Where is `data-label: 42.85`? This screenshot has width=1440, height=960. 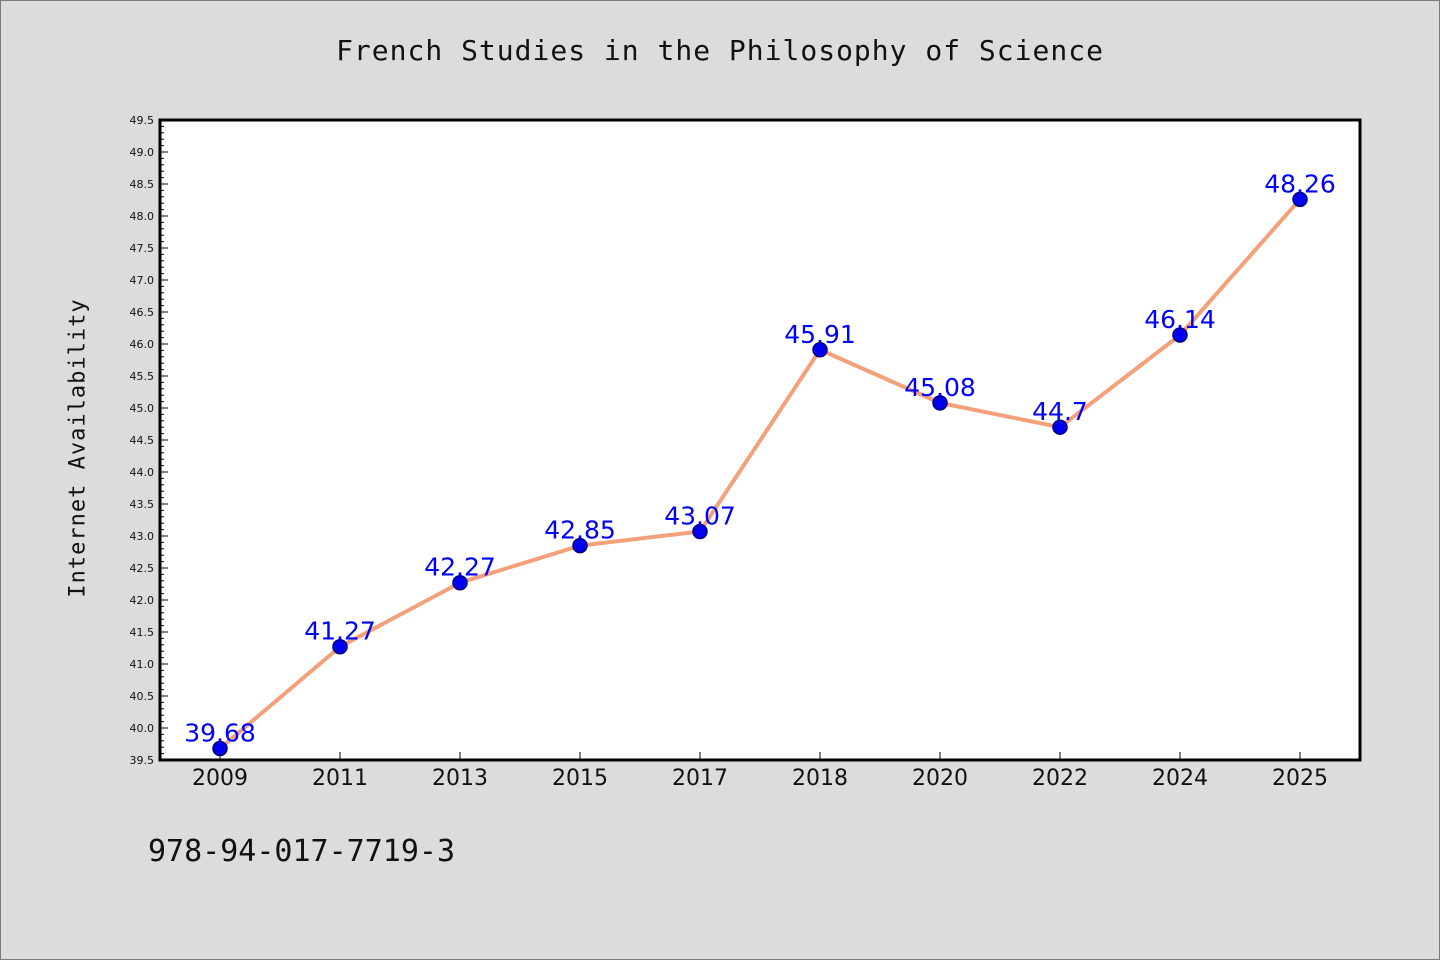 data-label: 42.85 is located at coordinates (580, 530).